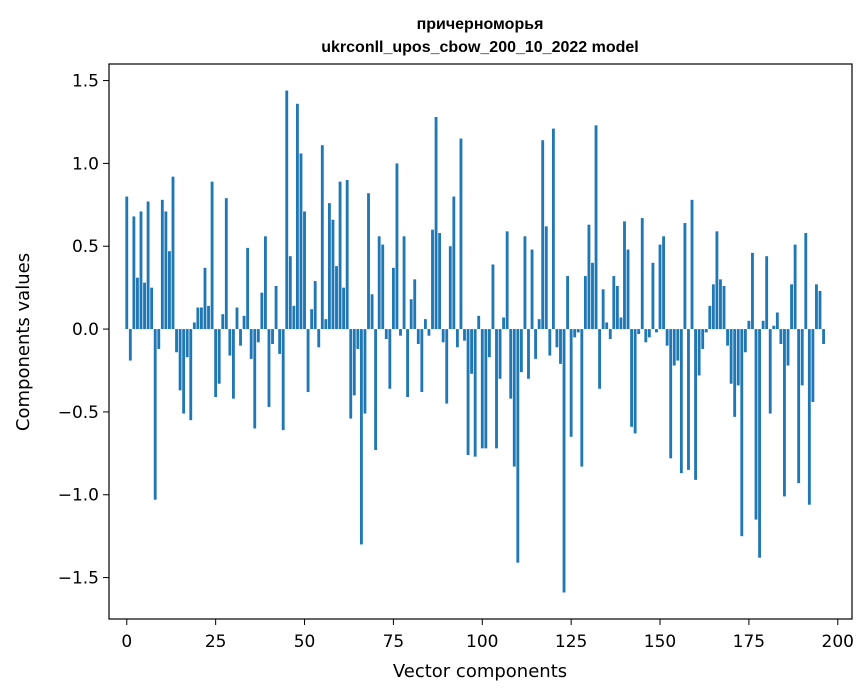  I want to click on x-tick-label: 150, so click(660, 642).